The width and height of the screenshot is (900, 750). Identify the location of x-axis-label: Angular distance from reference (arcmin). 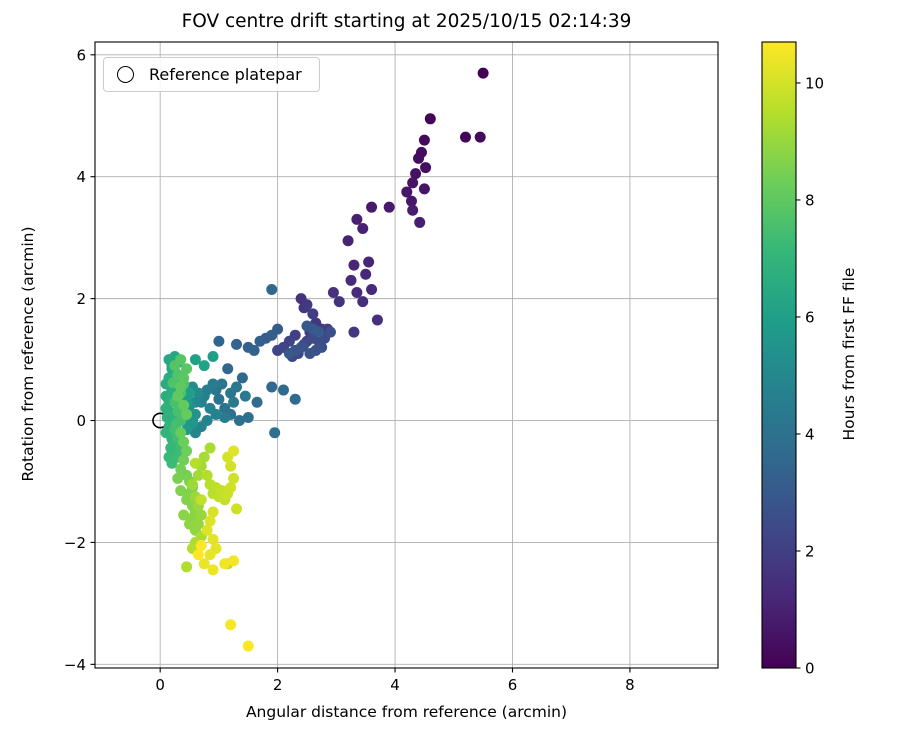
(406, 712).